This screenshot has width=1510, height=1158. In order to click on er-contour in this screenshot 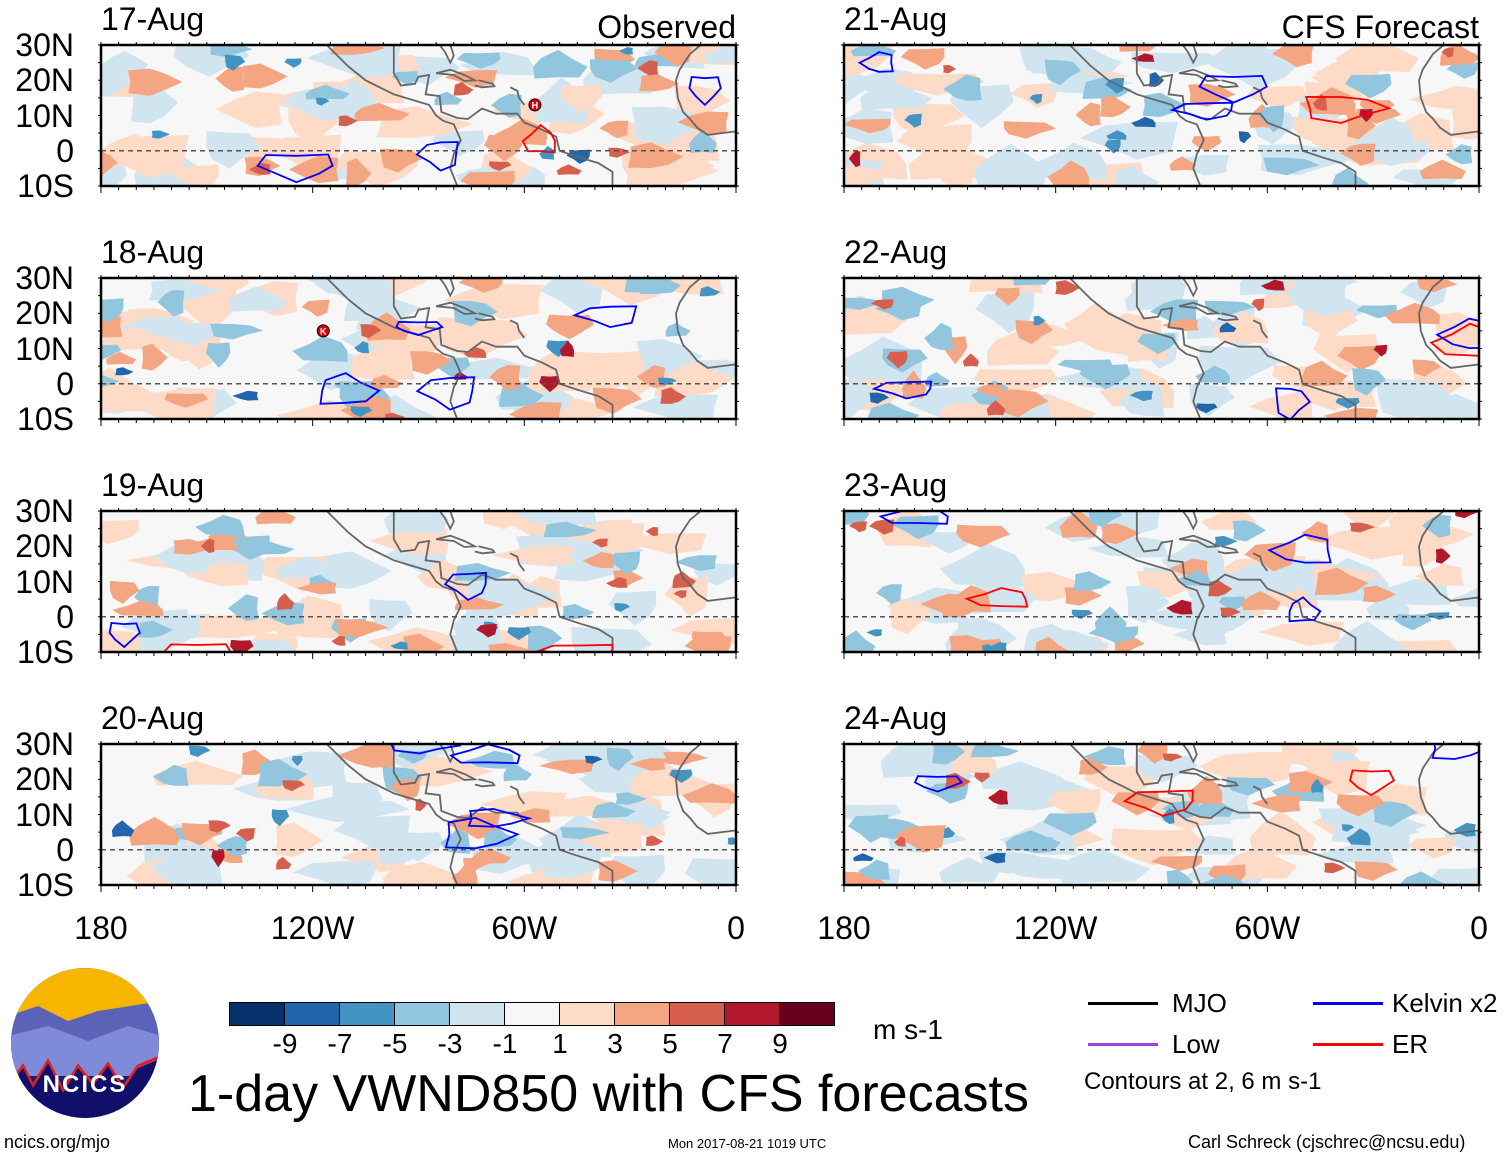, I will do `click(1454, 339)`.